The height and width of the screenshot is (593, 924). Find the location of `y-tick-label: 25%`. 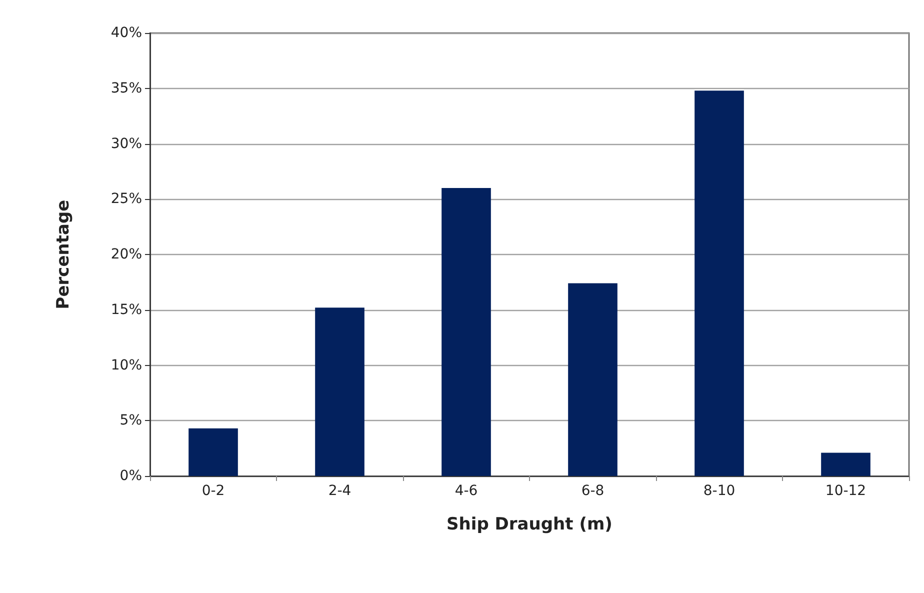

y-tick-label: 25% is located at coordinates (126, 199).